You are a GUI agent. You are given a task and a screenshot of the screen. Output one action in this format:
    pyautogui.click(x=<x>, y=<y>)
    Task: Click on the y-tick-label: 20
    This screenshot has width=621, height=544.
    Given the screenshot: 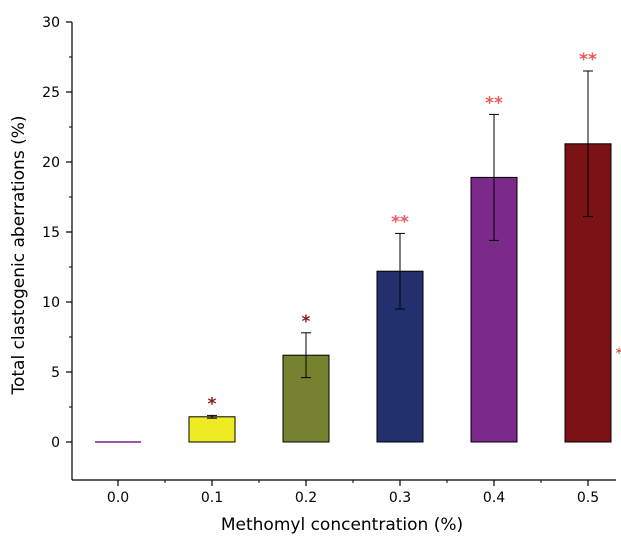 What is the action you would take?
    pyautogui.click(x=51, y=163)
    